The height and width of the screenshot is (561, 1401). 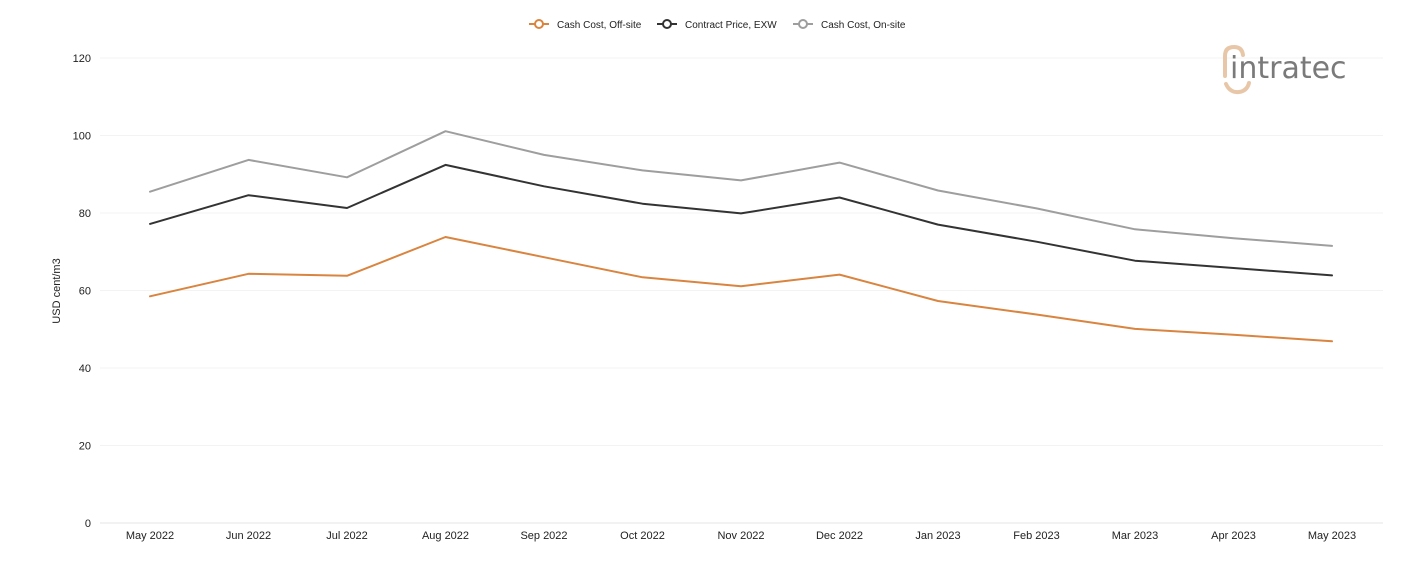 I want to click on y-axis-title: USD cent/m3, so click(x=57, y=290).